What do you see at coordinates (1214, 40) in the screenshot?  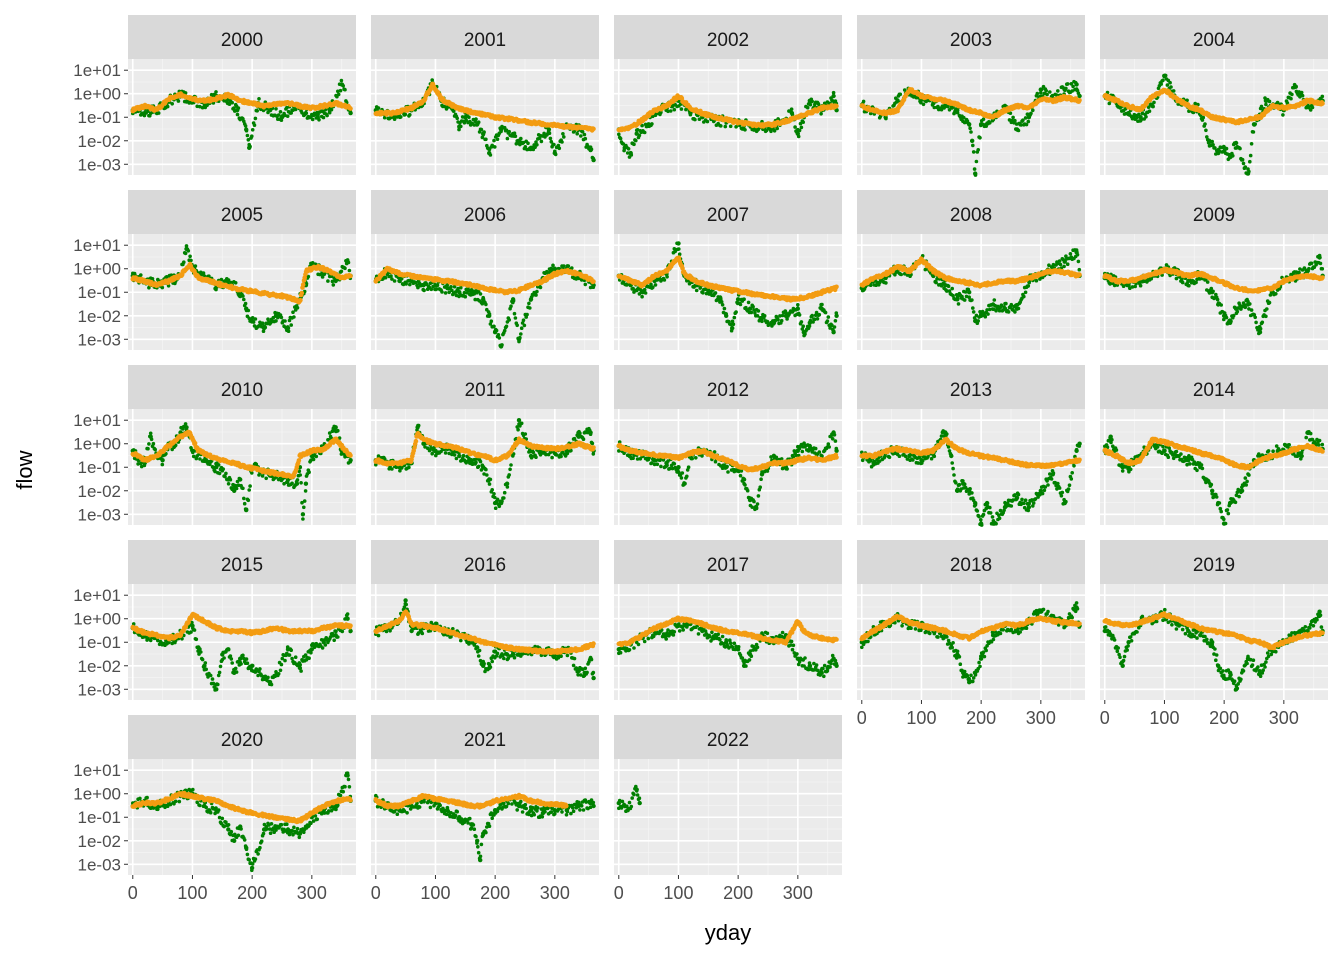 I see `facet-strip-label: 2004` at bounding box center [1214, 40].